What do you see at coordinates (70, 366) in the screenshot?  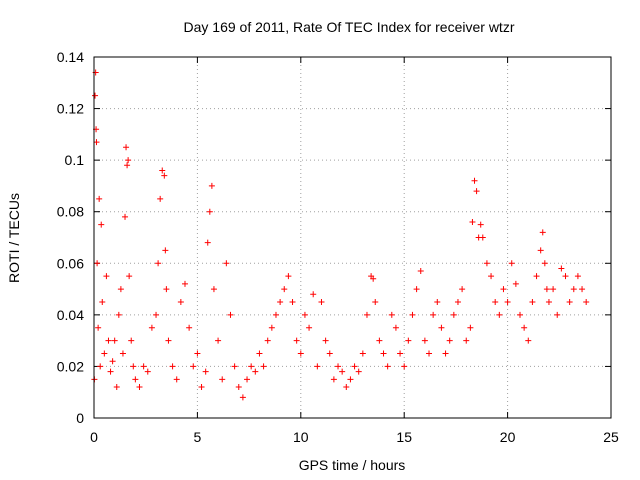 I see `y-tick-label: 0.02` at bounding box center [70, 366].